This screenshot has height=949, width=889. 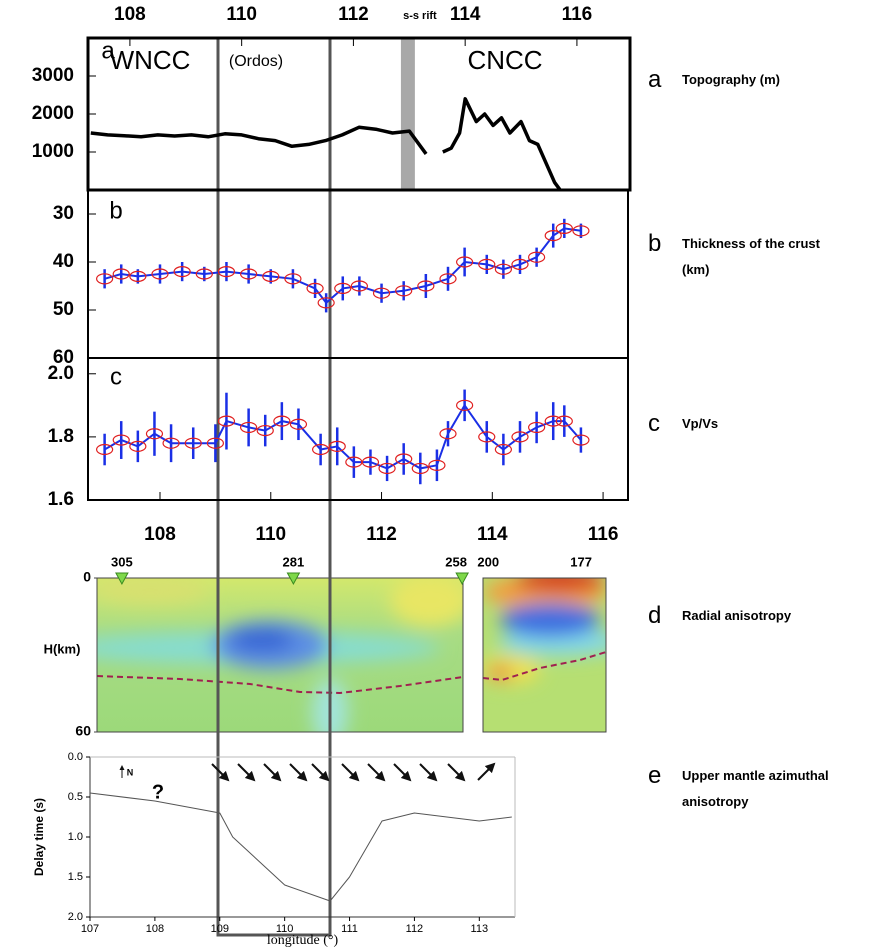 I want to click on y-tick-label: 1000, so click(x=53, y=151).